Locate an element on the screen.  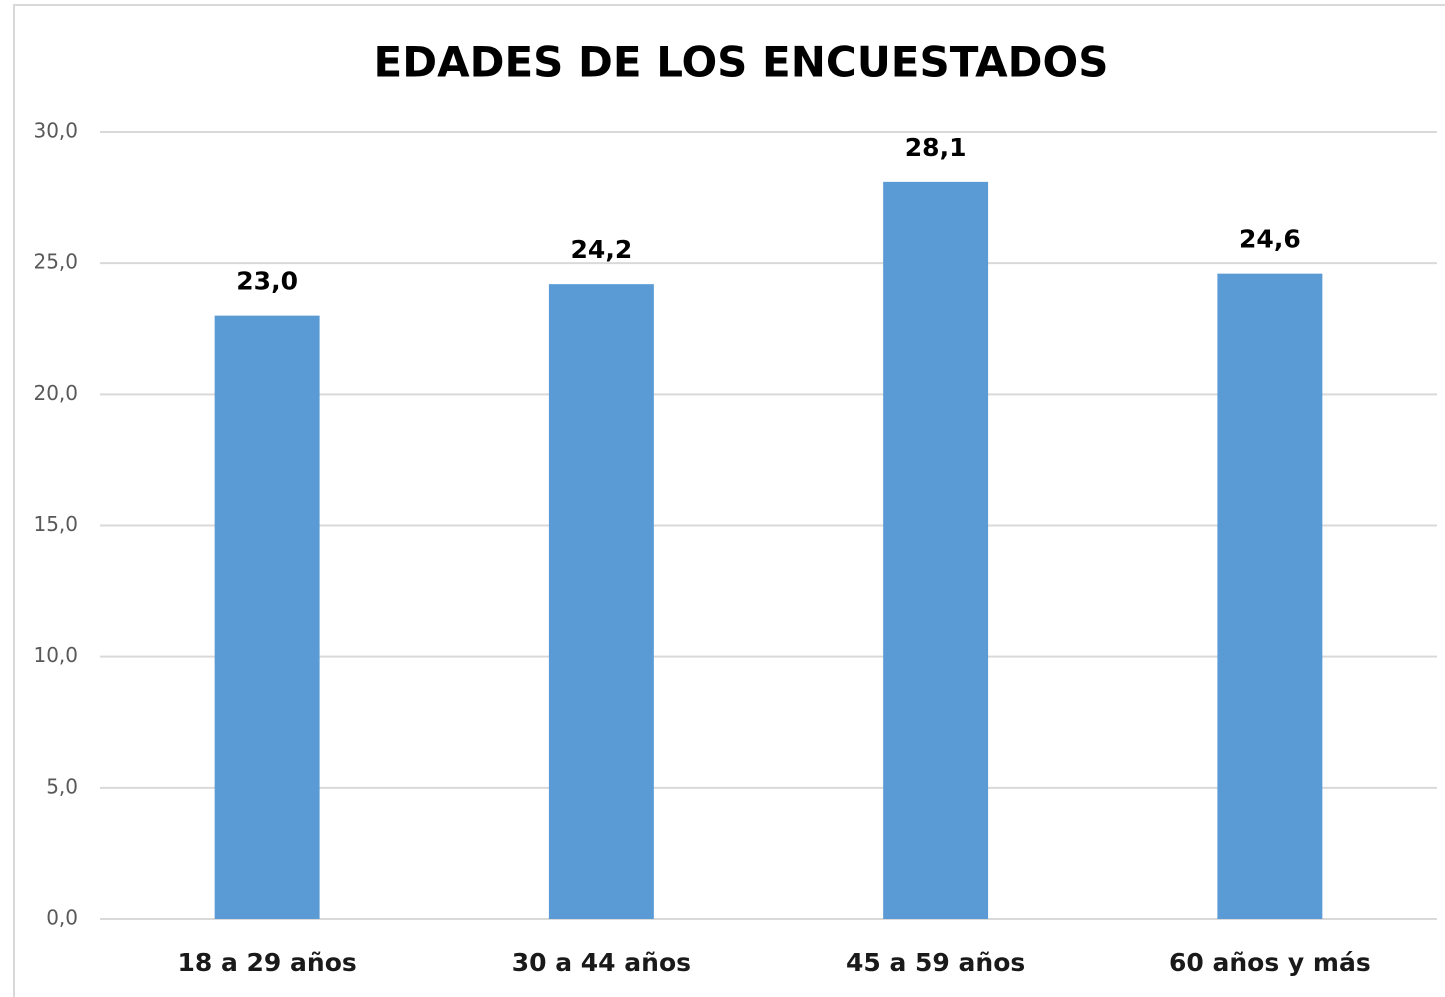
data-label: 24,6 is located at coordinates (1270, 239).